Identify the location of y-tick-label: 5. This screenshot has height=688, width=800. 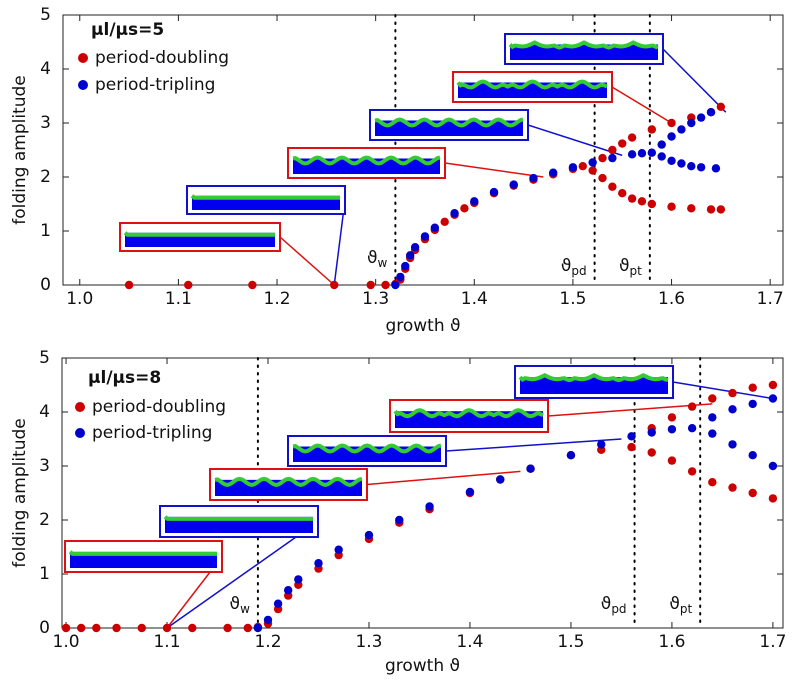
(44, 358).